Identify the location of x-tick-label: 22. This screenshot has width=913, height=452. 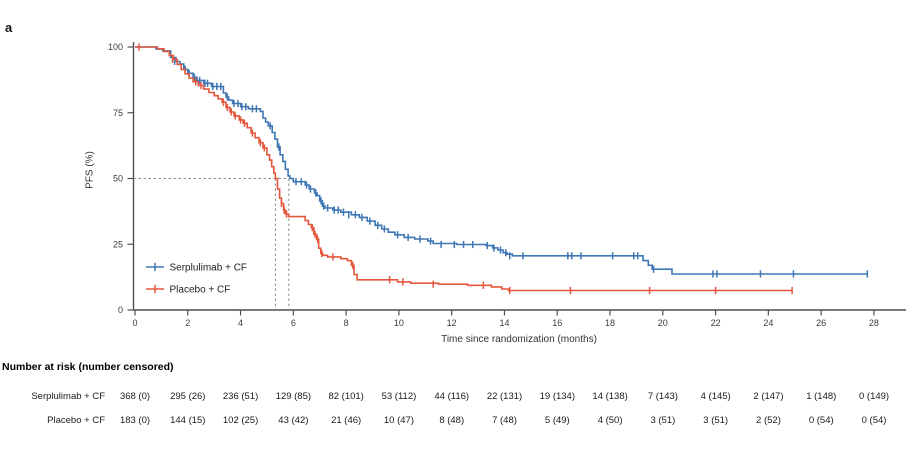
(716, 323).